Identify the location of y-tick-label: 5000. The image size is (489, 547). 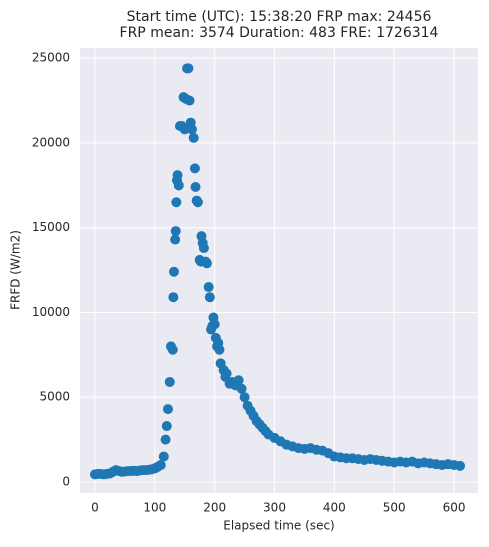
(54, 397).